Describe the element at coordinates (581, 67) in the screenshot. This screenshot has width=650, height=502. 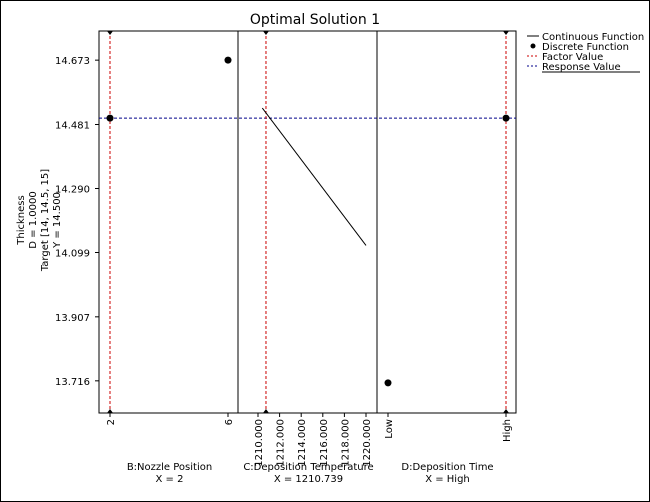
I see `legend-label: Response Value` at that location.